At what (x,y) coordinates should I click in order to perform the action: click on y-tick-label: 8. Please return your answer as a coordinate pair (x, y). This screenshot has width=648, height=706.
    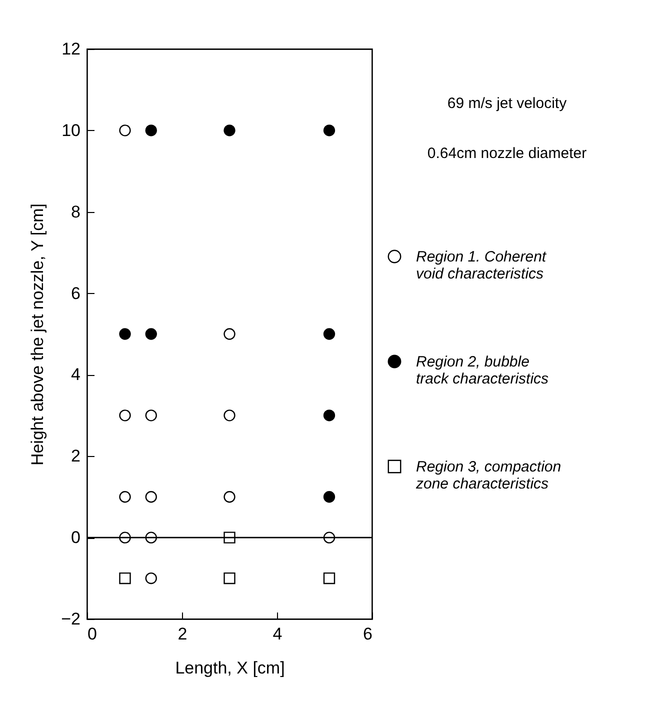
    Looking at the image, I should click on (75, 212).